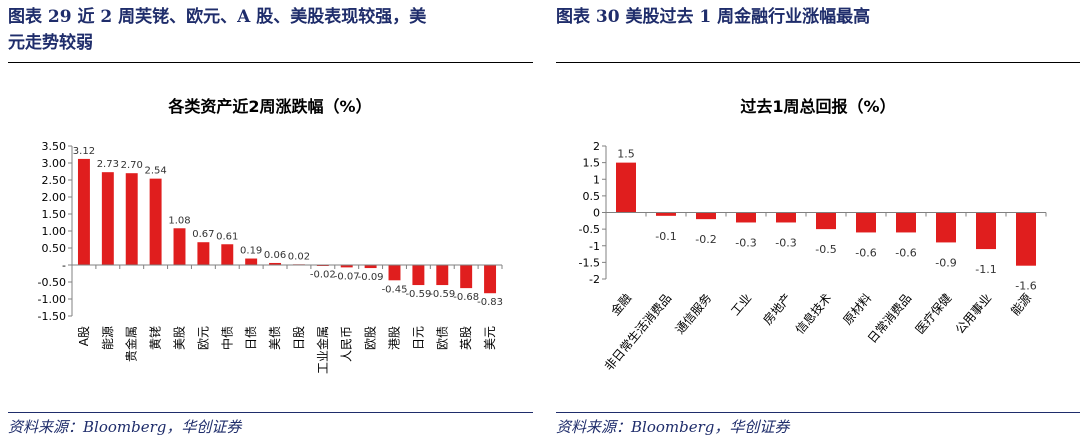 The width and height of the screenshot is (1080, 448). Describe the element at coordinates (986, 231) in the screenshot. I see `bar-公用事业` at that location.